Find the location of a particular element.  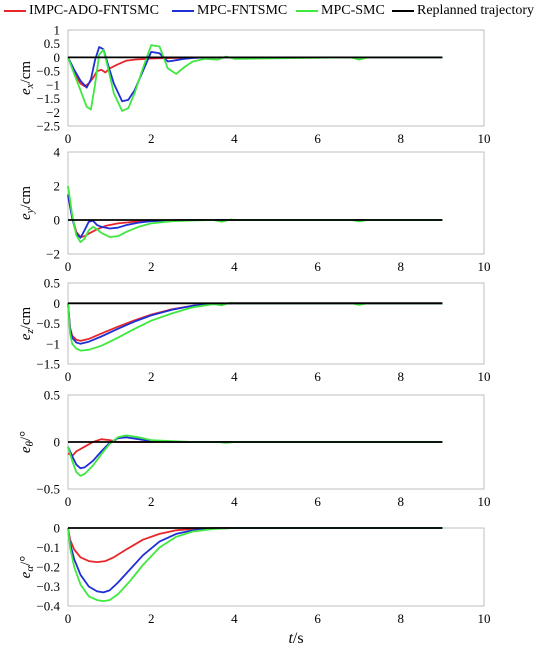

y-axis-label: ez/cm is located at coordinates (27, 323).